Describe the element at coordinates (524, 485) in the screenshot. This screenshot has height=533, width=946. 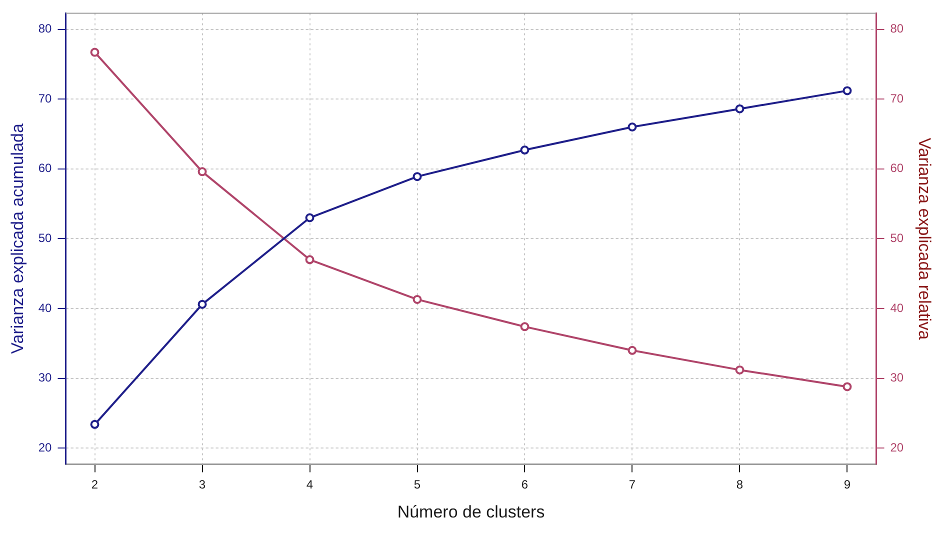
I see `x-tick-label: 6` at that location.